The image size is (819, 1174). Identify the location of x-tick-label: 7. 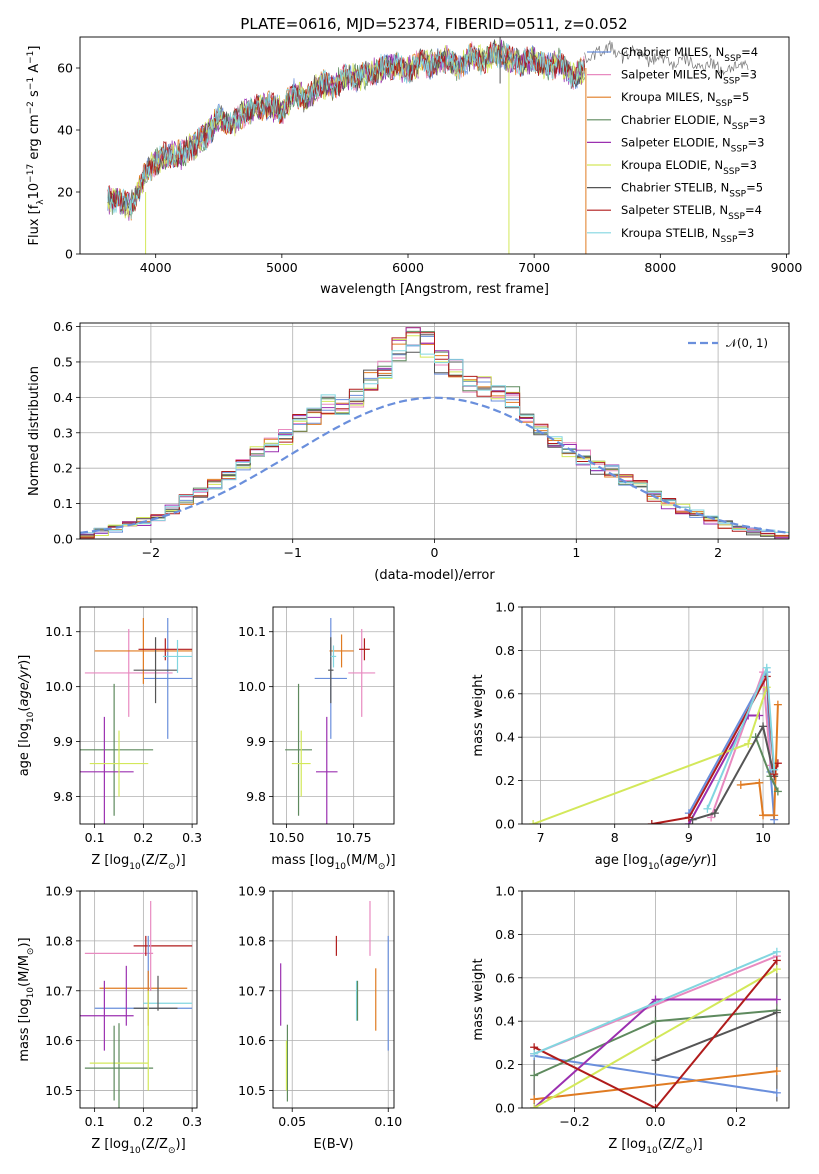
(541, 837).